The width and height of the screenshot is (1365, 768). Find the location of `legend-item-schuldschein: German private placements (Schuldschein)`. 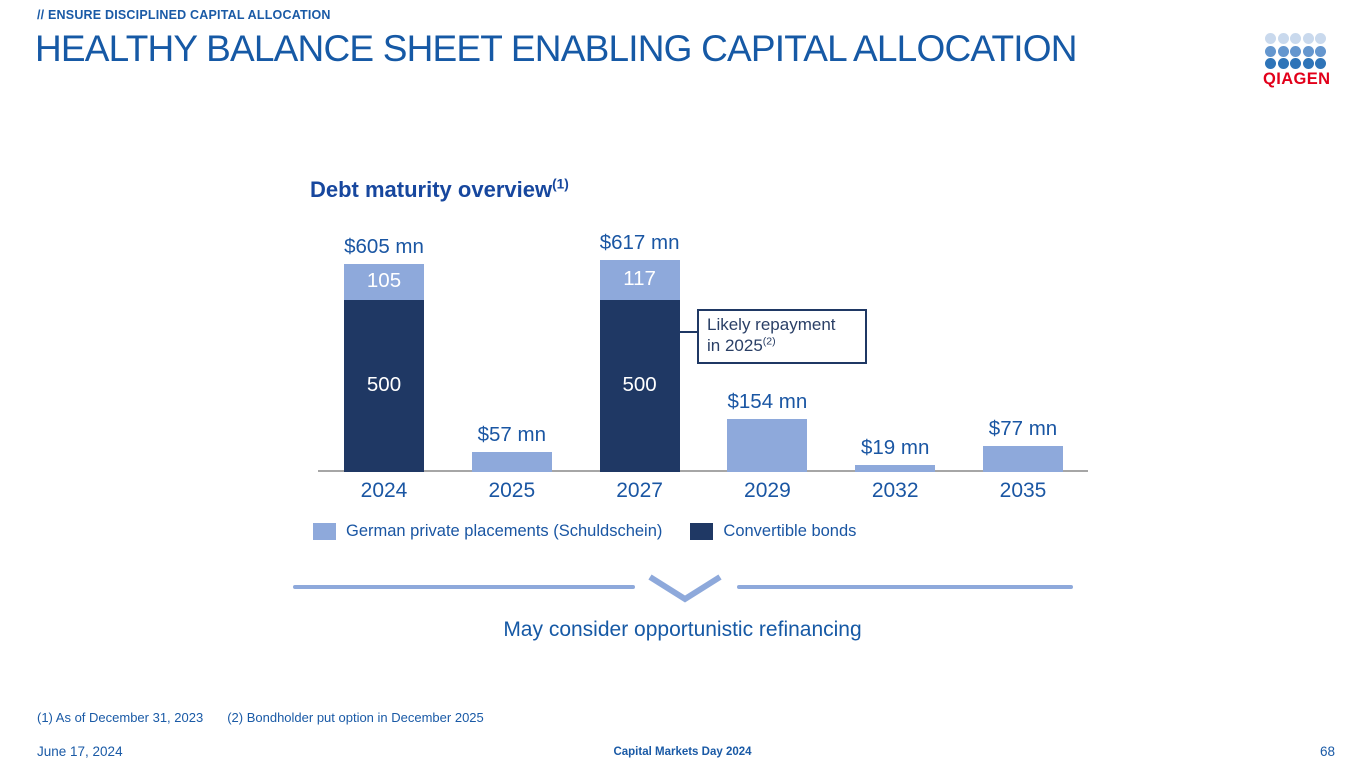

legend-item-schuldschein: German private placements (Schuldschein) is located at coordinates (487, 531).